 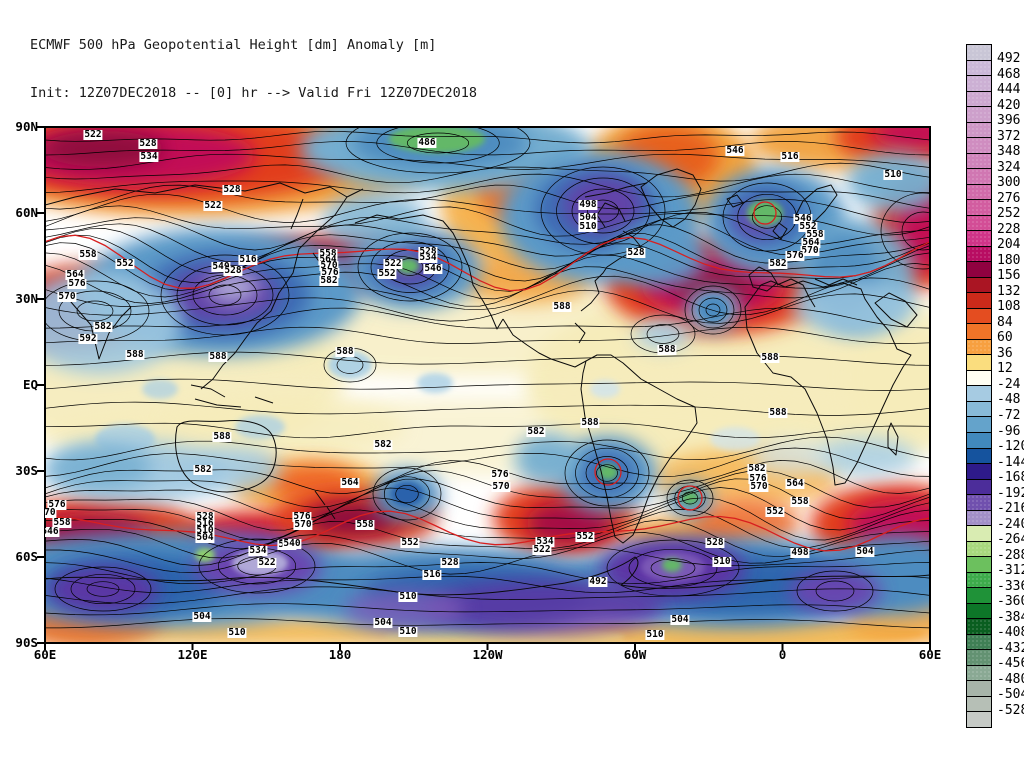 What do you see at coordinates (1010, 509) in the screenshot?
I see `colorbar-tick-label: -216` at bounding box center [1010, 509].